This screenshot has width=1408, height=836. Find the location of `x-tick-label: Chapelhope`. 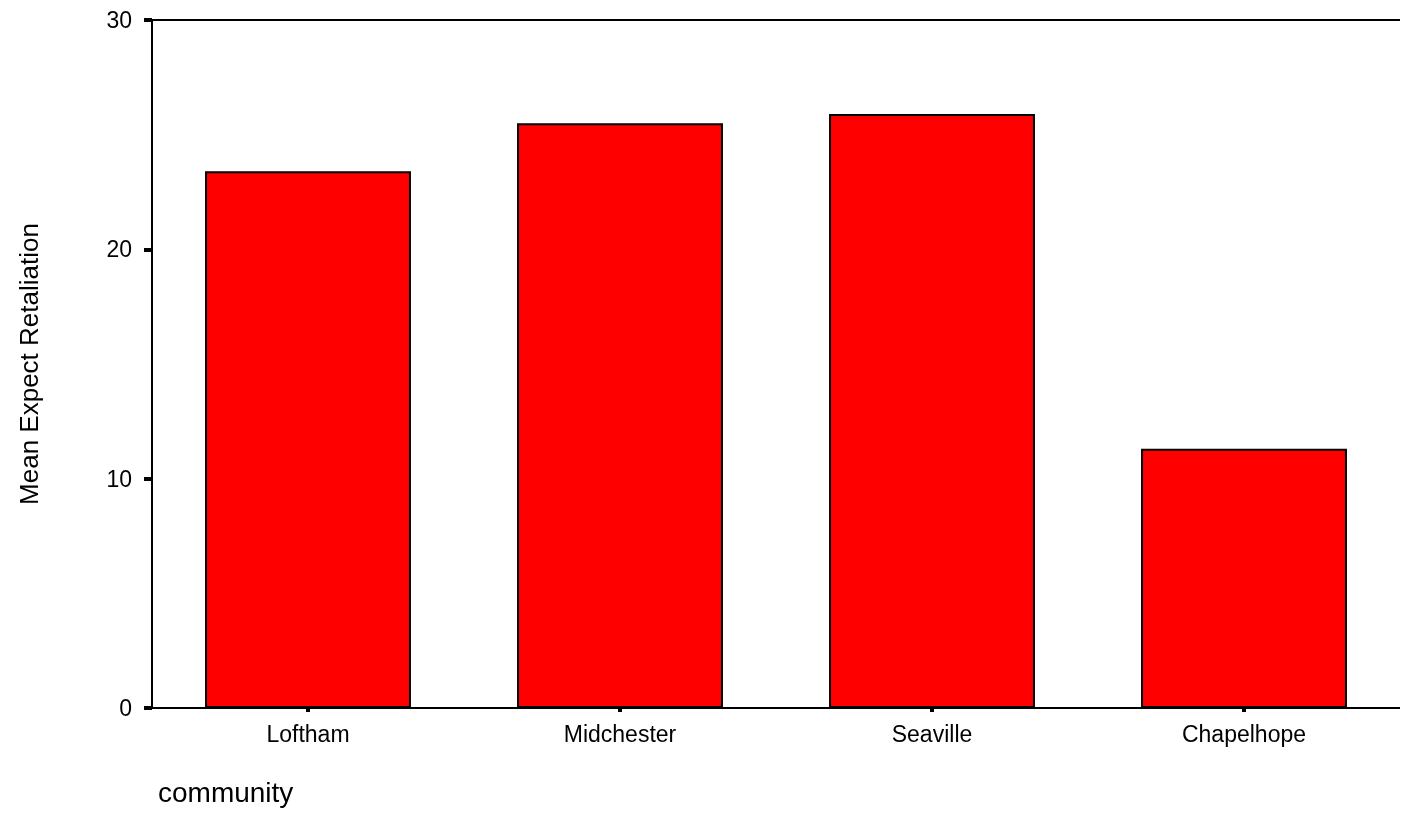

x-tick-label: Chapelhope is located at coordinates (1244, 733).